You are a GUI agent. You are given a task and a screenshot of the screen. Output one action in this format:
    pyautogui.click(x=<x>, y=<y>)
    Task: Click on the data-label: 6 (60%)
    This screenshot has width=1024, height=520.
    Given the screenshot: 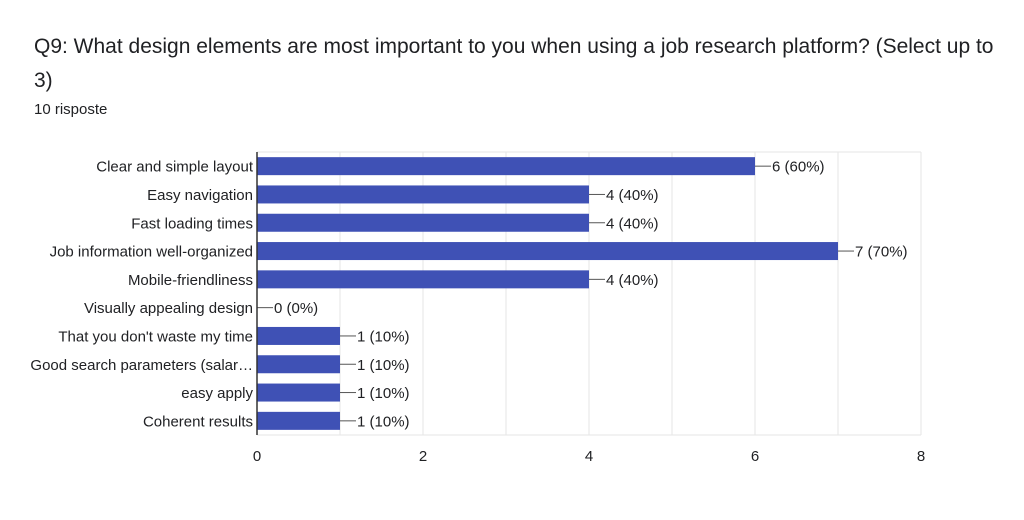 What is the action you would take?
    pyautogui.click(x=798, y=167)
    